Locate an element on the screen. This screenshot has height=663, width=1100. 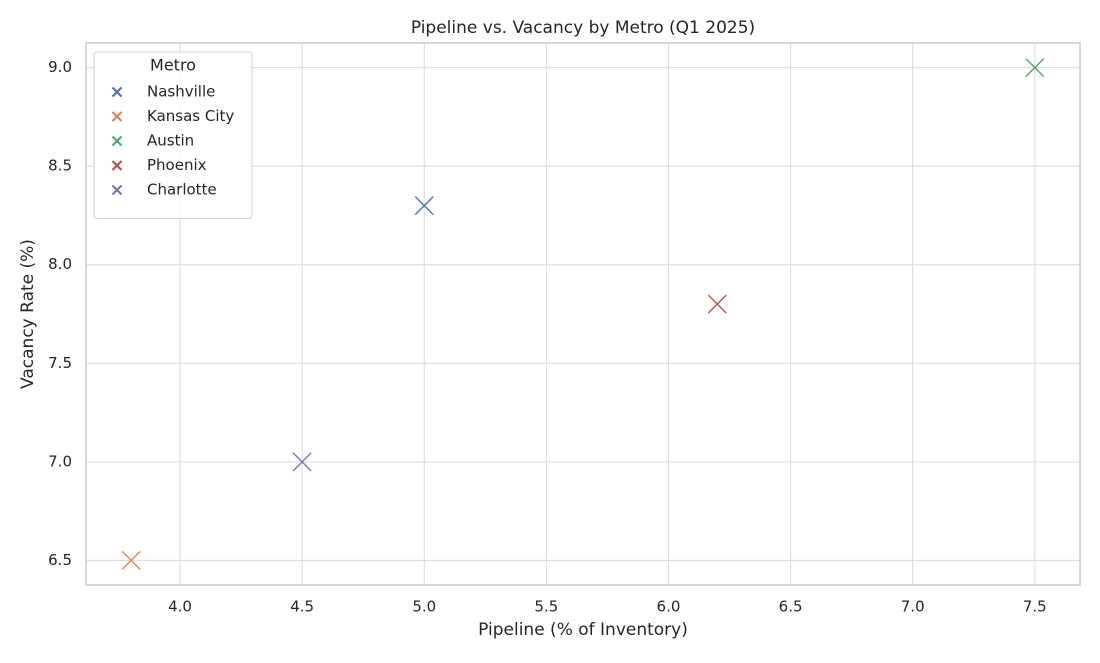
y-tick-label: 9.0 is located at coordinates (60, 67).